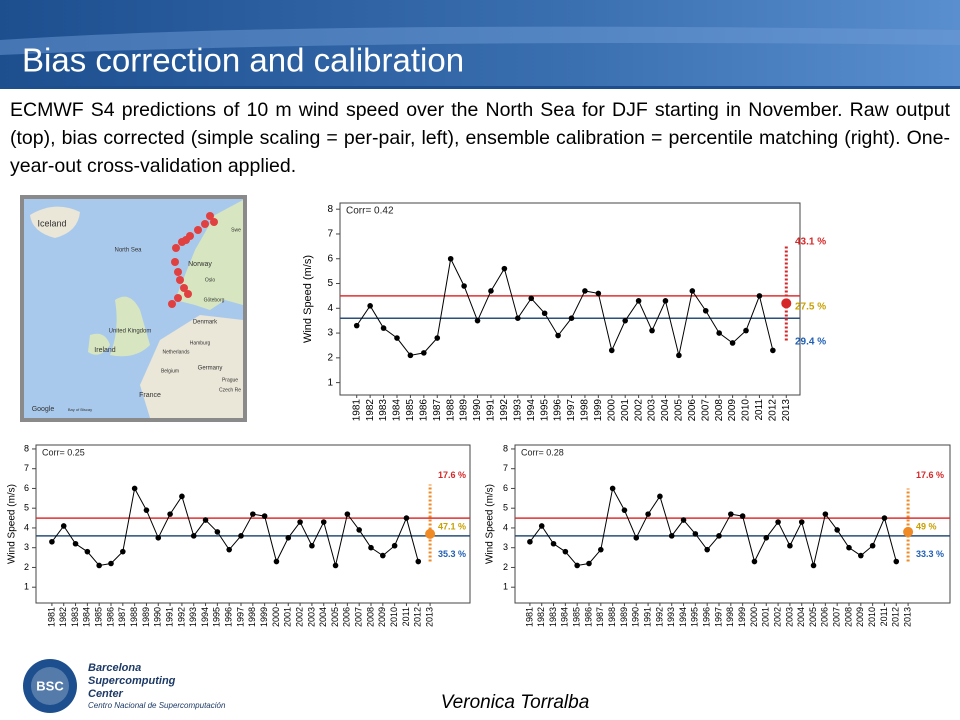 The height and width of the screenshot is (720, 960). I want to click on map-label: Göteborg, so click(214, 300).